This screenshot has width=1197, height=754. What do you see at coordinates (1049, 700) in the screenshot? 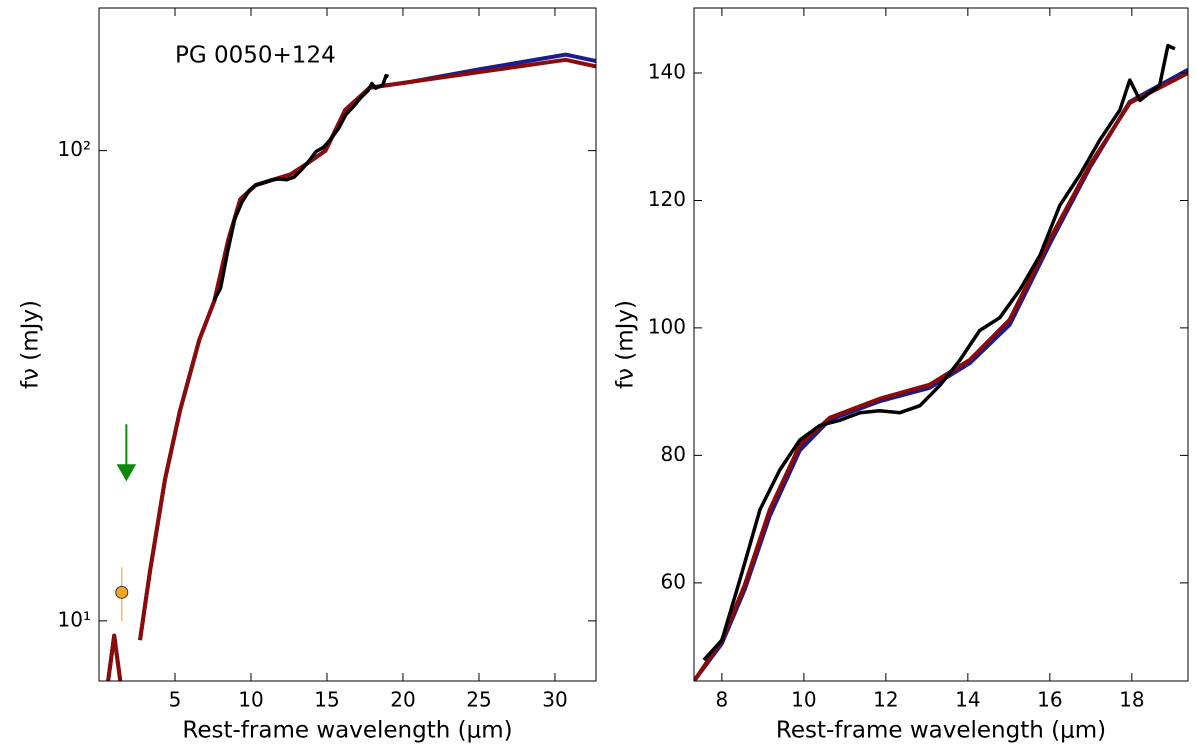
I see `x-tick-label: 16` at bounding box center [1049, 700].